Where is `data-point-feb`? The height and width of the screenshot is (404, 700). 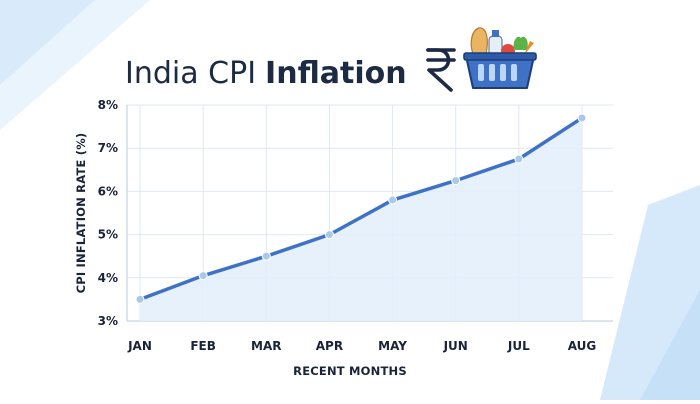
data-point-feb is located at coordinates (203, 276).